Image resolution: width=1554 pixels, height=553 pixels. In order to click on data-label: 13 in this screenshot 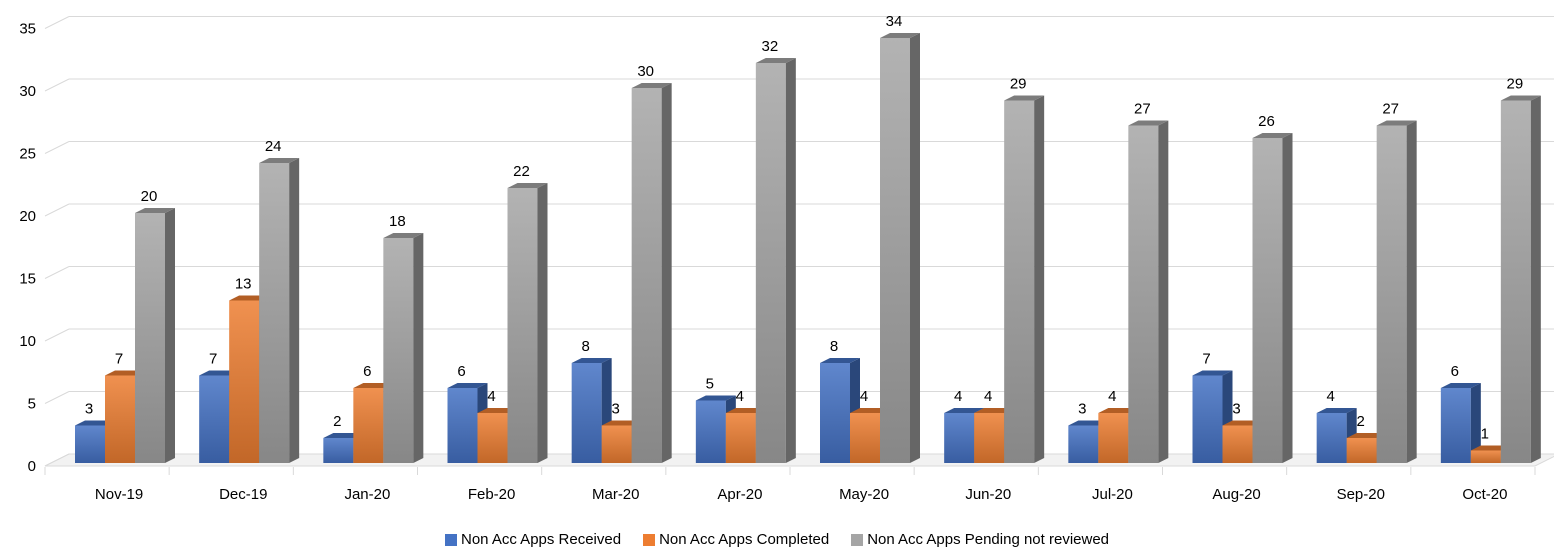, I will do `click(243, 284)`.